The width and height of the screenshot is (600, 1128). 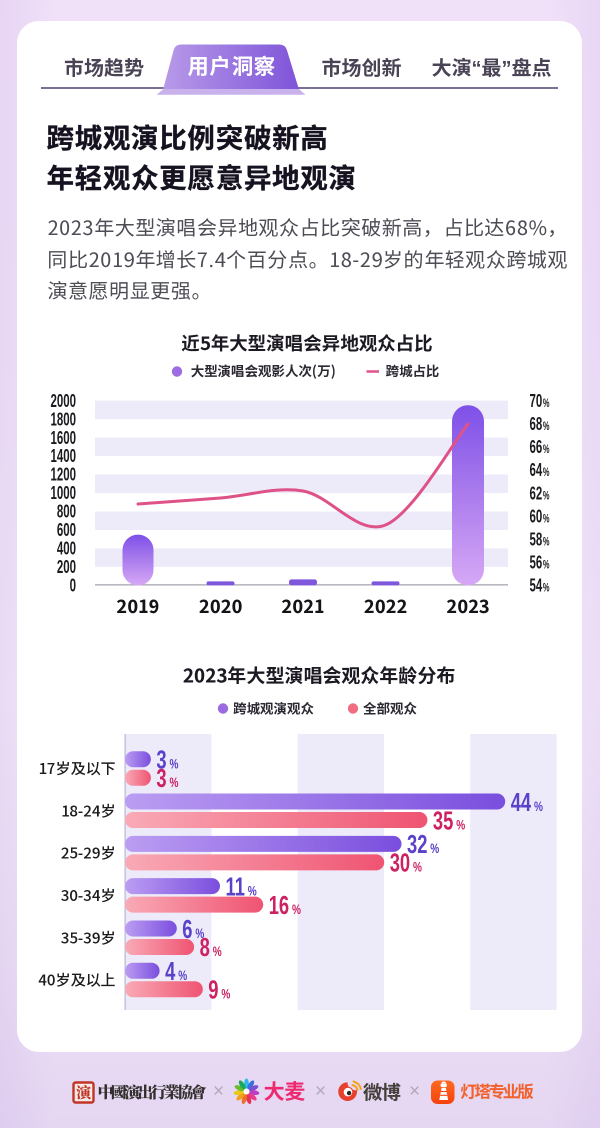 What do you see at coordinates (306, 343) in the screenshot?
I see `svg-text: 近5年大型演唱会异地观众占比` at bounding box center [306, 343].